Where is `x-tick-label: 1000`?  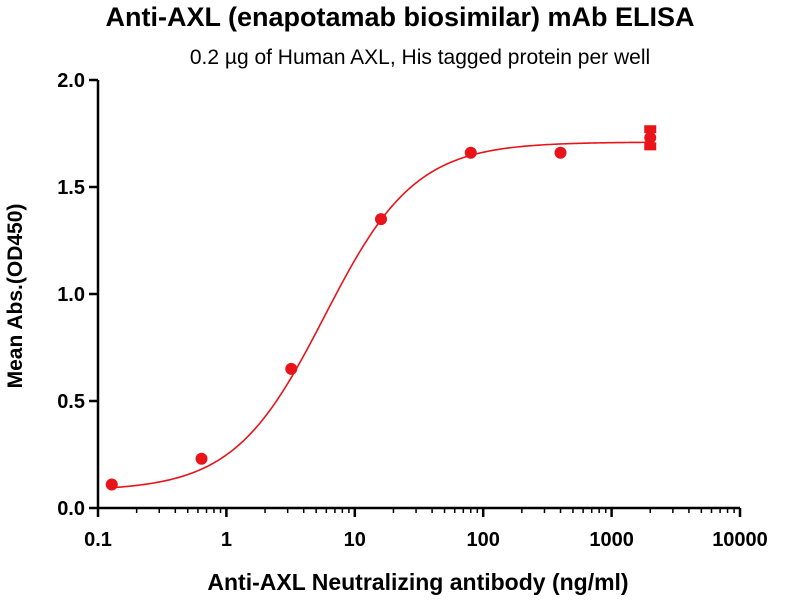 x-tick-label: 1000 is located at coordinates (611, 540).